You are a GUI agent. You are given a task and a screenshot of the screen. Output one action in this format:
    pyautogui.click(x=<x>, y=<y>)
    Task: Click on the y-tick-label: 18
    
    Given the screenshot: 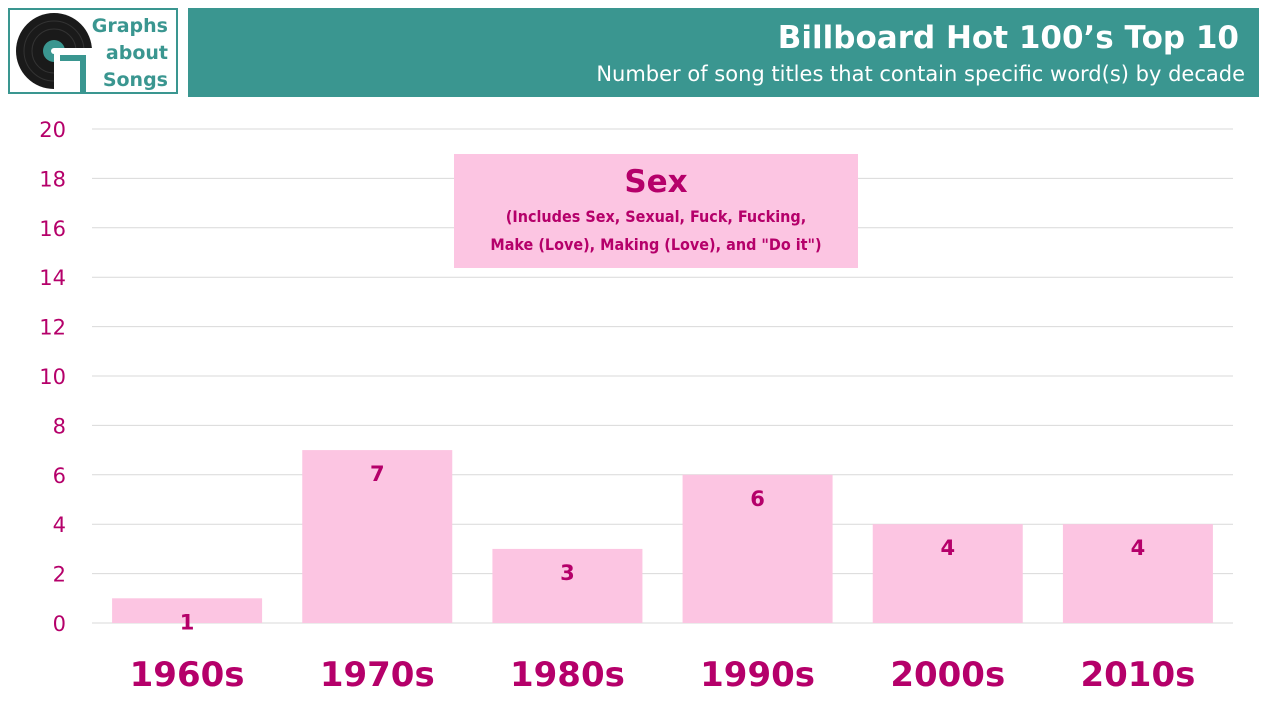 What is the action you would take?
    pyautogui.click(x=52, y=179)
    